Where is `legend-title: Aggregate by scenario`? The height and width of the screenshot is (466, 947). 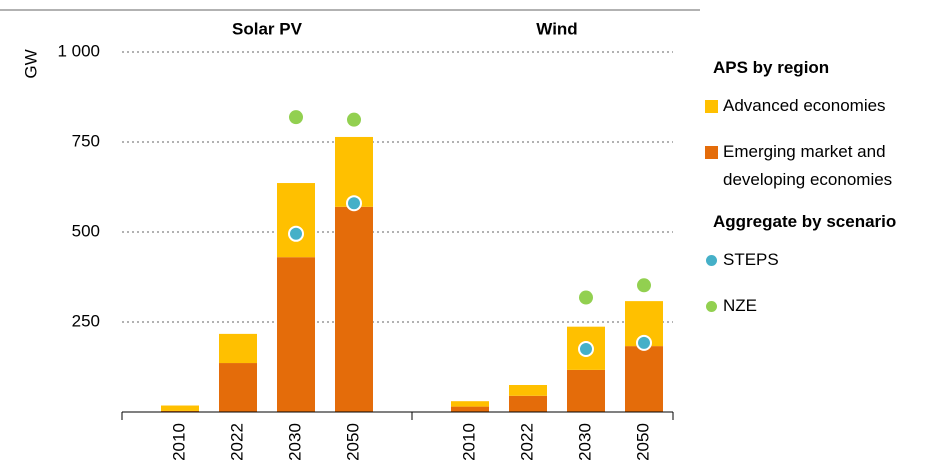 legend-title: Aggregate by scenario is located at coordinates (805, 221).